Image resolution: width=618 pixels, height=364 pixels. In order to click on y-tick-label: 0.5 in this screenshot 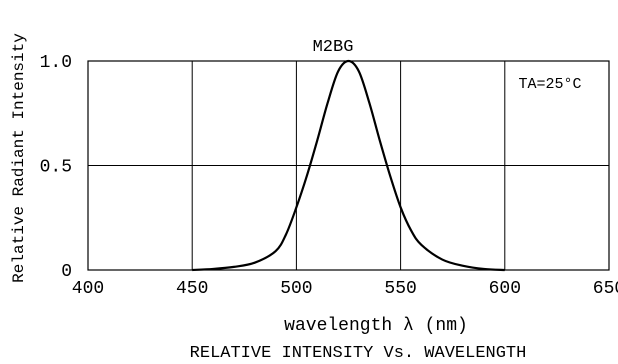, I will do `click(56, 168)`.